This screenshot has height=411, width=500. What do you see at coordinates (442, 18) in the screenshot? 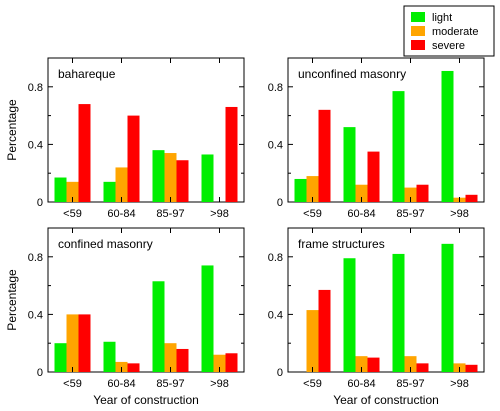
I see `legend-label-light: light` at bounding box center [442, 18].